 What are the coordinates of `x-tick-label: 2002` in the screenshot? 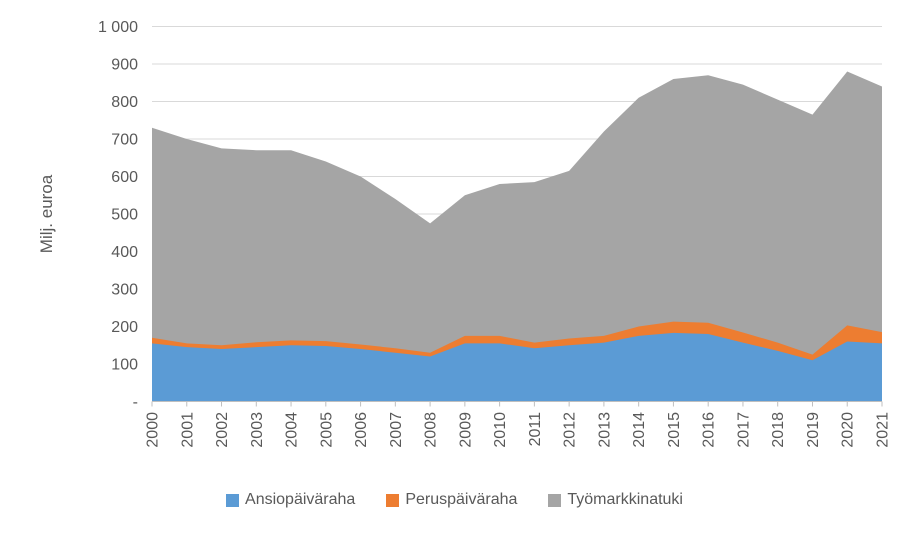 It's located at (222, 430).